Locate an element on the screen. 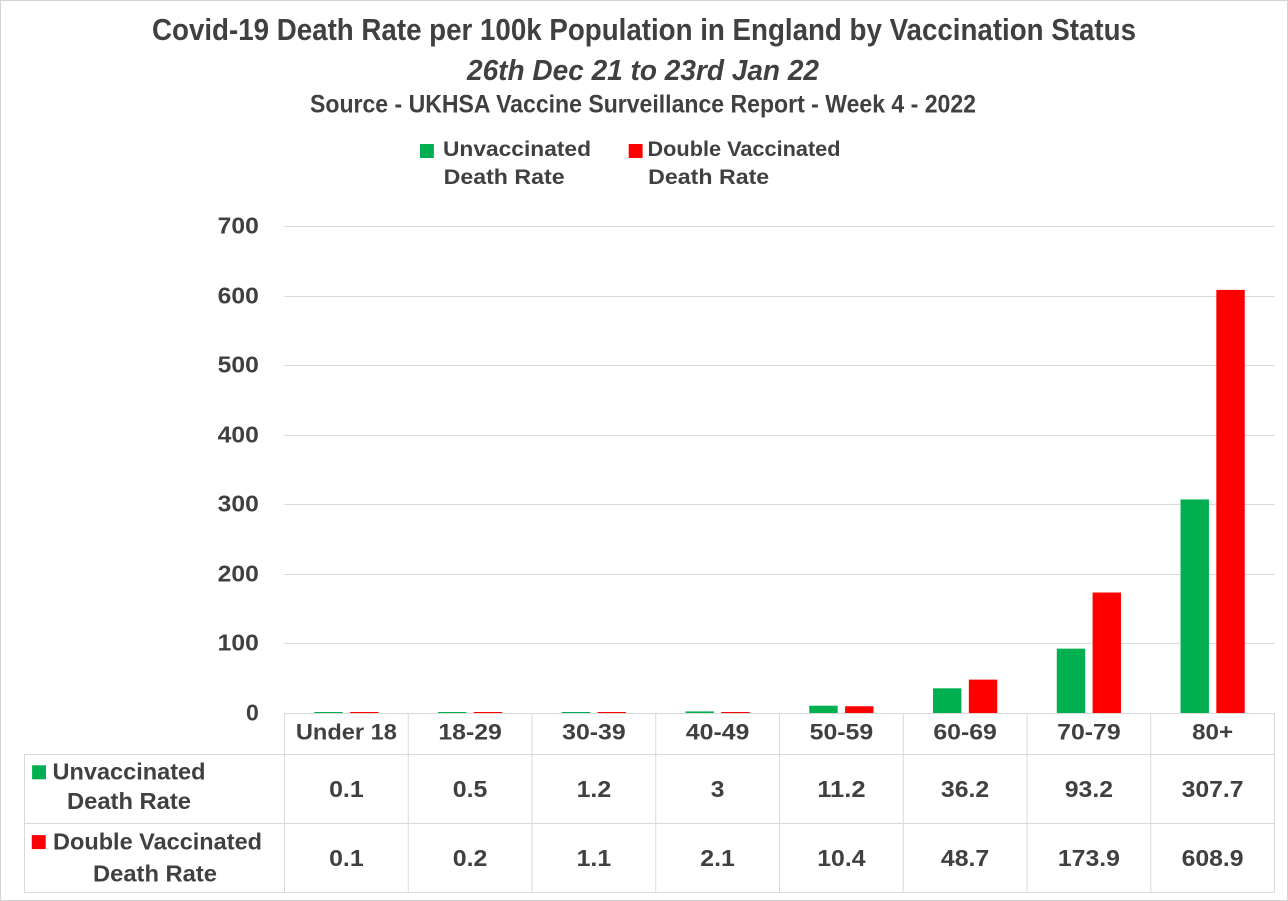 The width and height of the screenshot is (1288, 901). svg-text: 11.2 is located at coordinates (841, 789).